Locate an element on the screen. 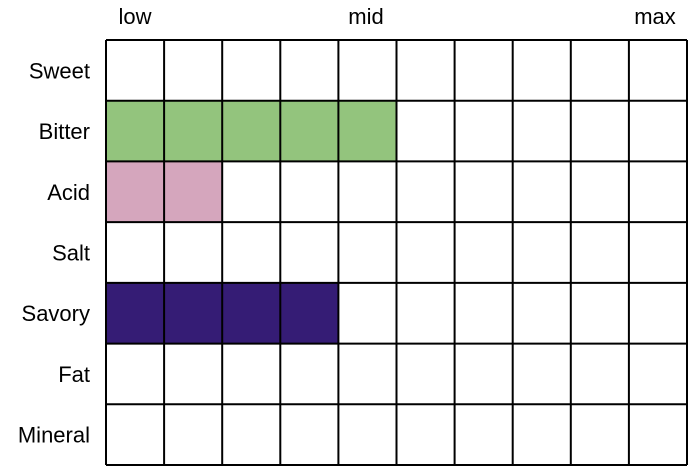 The image size is (690, 470). row-label-fat: Fat is located at coordinates (74, 374).